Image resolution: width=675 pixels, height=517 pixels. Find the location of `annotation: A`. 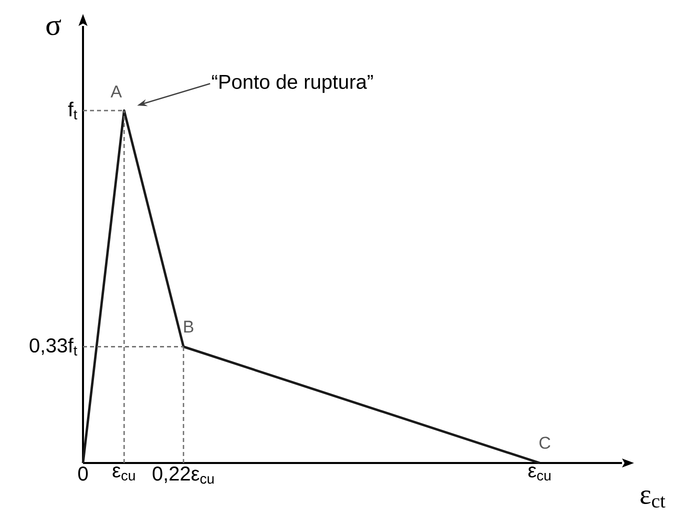

annotation: A is located at coordinates (116, 92).